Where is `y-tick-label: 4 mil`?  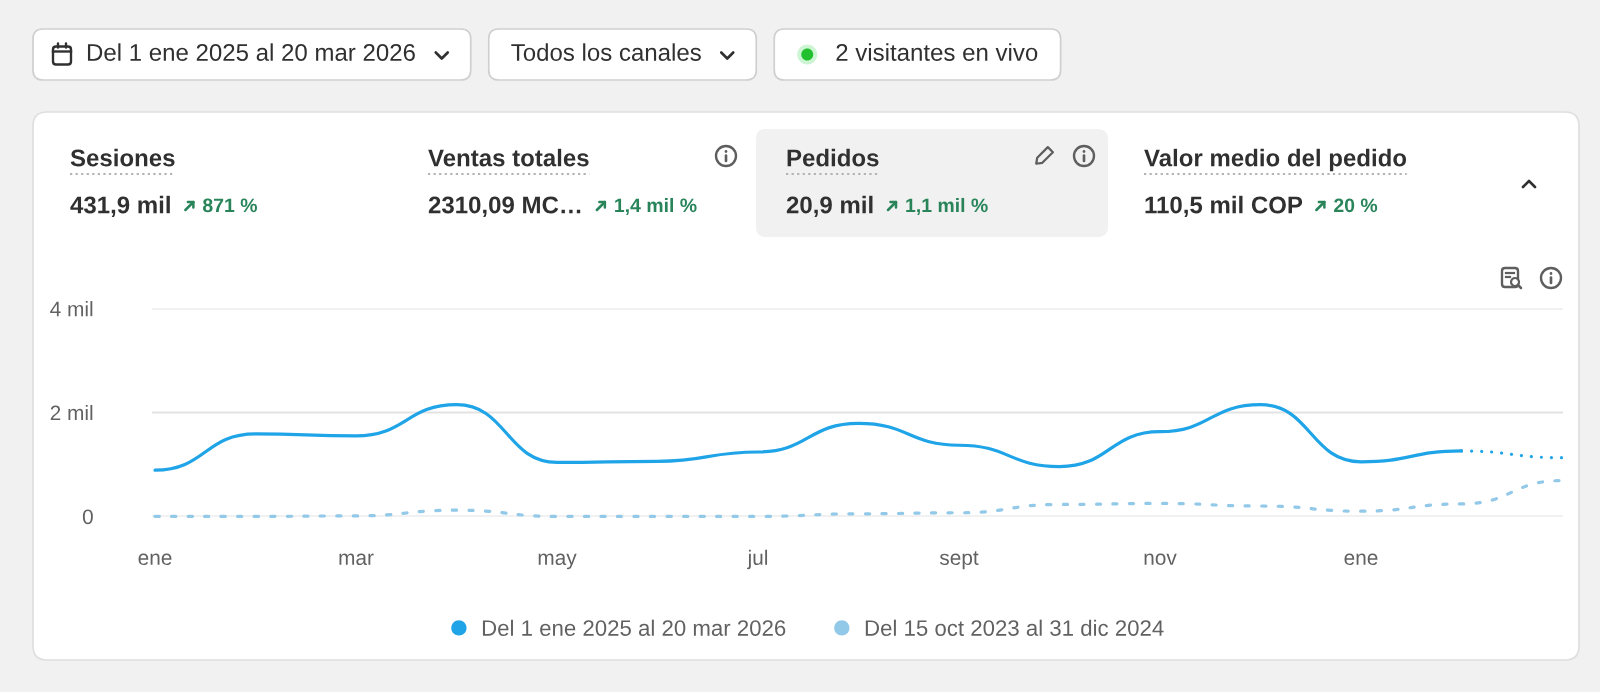
y-tick-label: 4 mil is located at coordinates (71, 309).